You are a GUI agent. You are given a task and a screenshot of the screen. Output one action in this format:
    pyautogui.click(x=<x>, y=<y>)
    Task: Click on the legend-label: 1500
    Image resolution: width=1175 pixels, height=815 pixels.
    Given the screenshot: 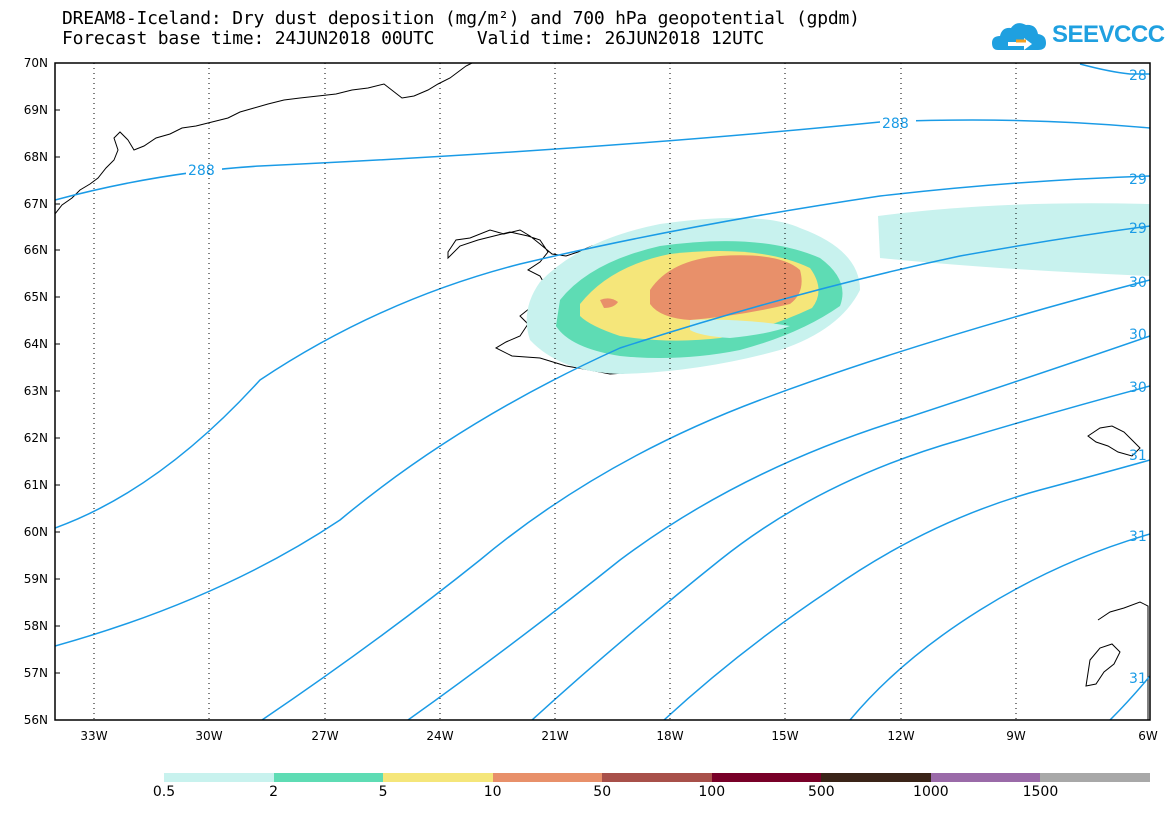 What is the action you would take?
    pyautogui.click(x=1040, y=792)
    